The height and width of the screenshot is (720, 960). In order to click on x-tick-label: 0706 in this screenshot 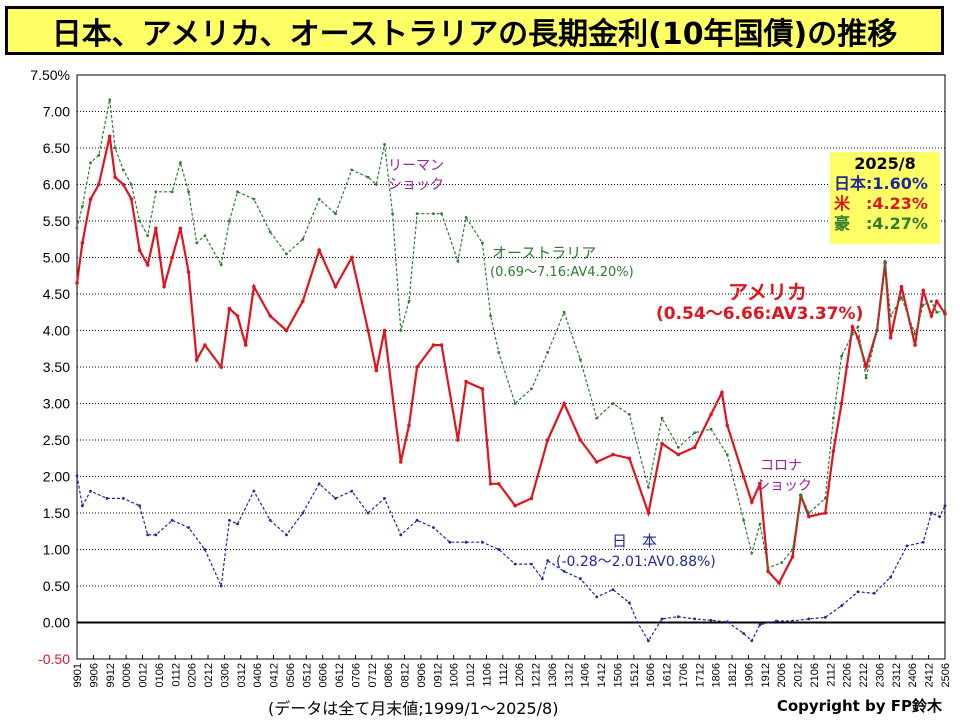, I will do `click(356, 675)`.